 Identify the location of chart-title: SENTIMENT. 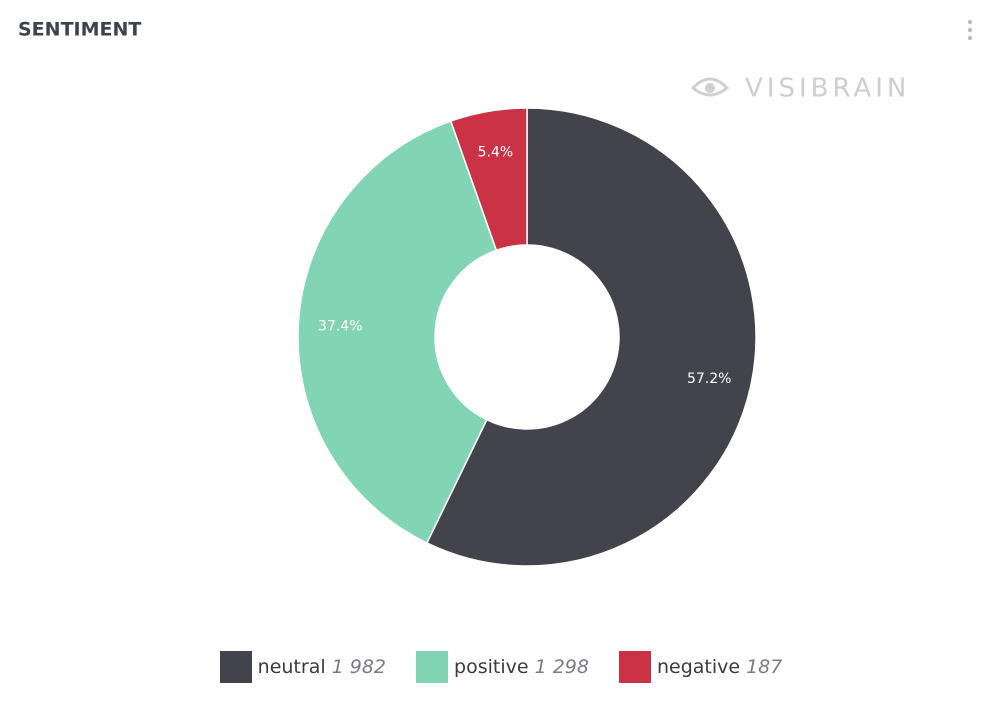
(79, 30).